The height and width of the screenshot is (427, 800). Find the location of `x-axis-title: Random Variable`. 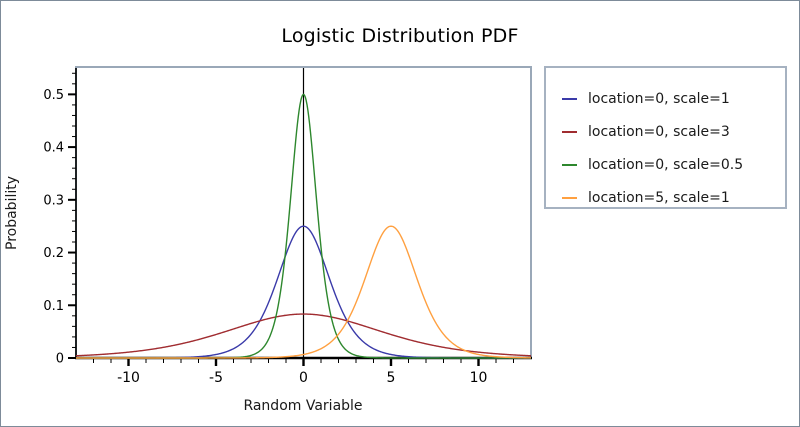

x-axis-title: Random Variable is located at coordinates (302, 406).